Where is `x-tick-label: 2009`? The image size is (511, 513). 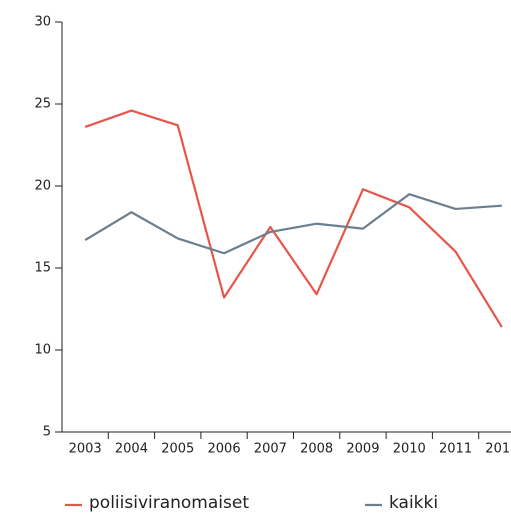 x-tick-label: 2009 is located at coordinates (362, 449).